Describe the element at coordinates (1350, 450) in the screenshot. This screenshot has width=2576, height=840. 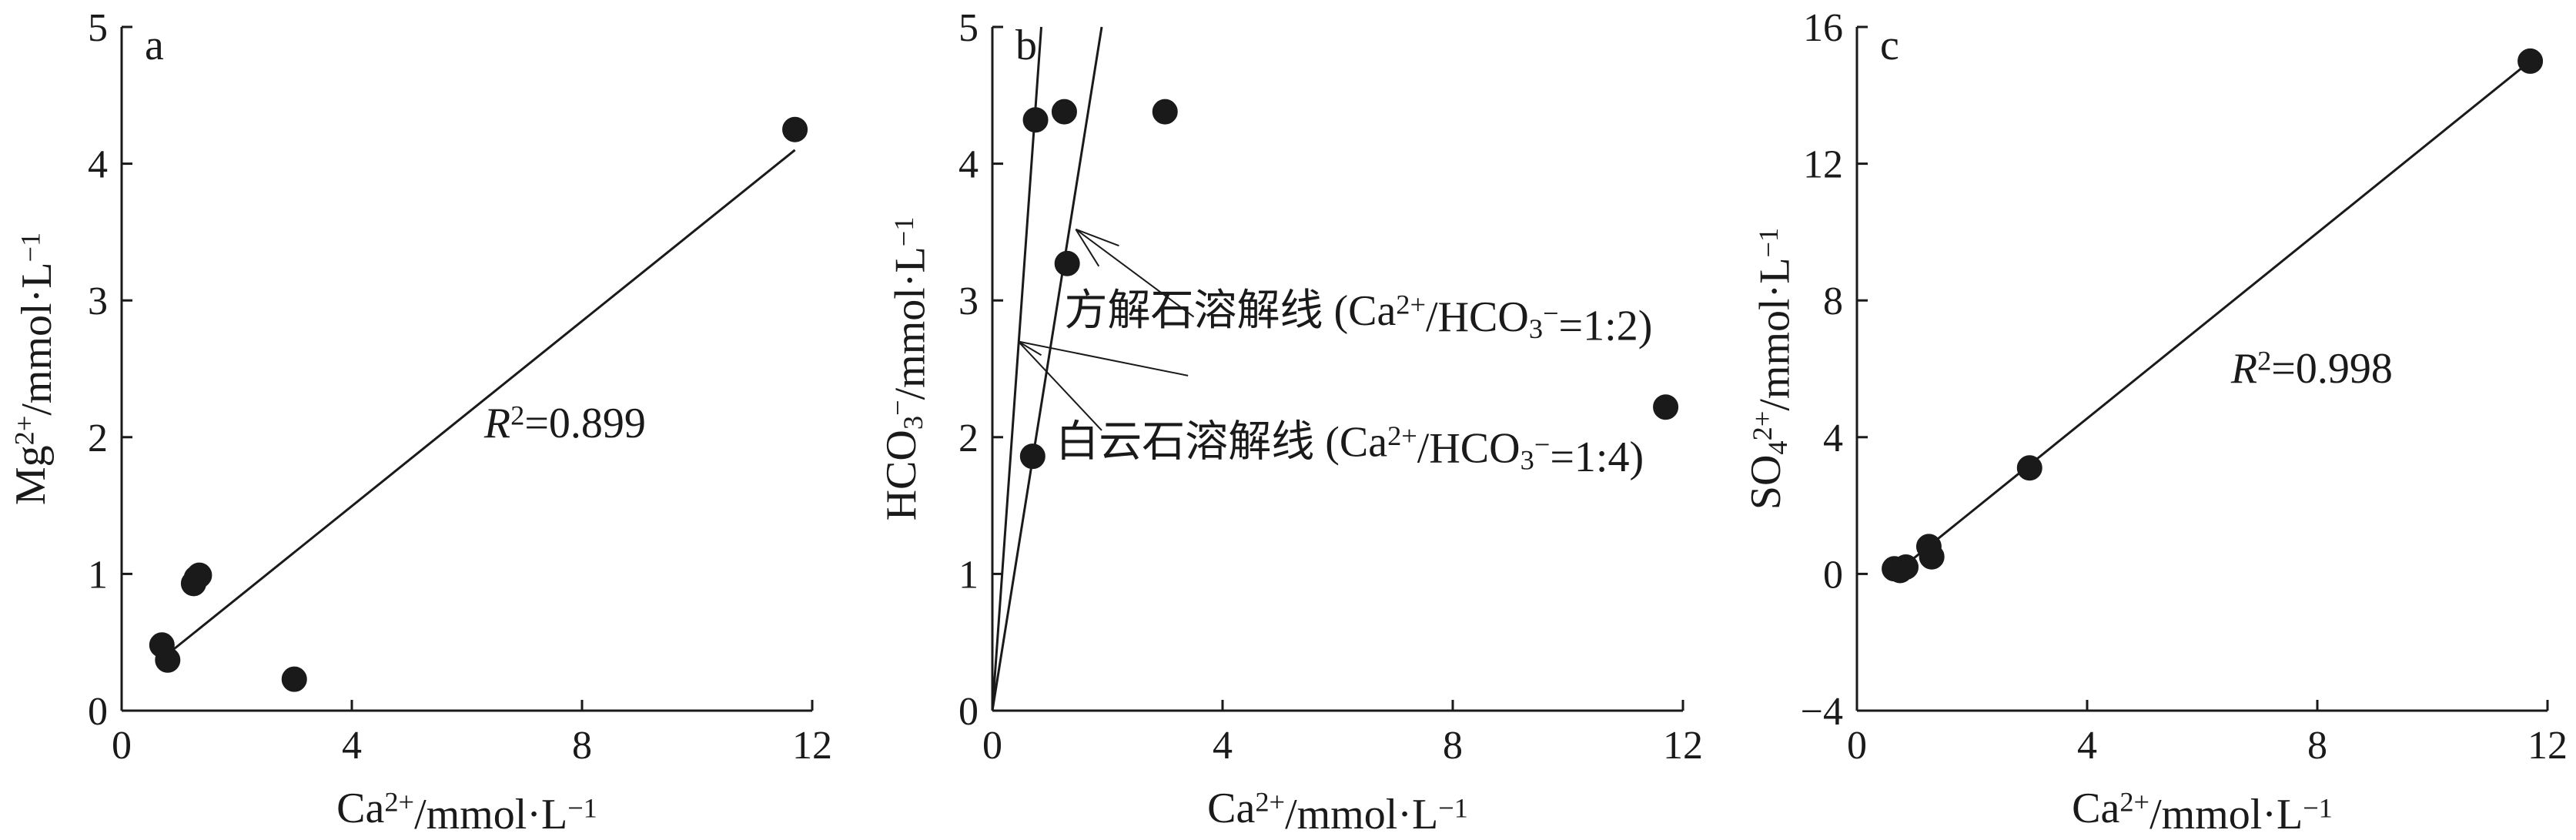
I see `line-annotation: 白云石溶解线 (Ca2+/HCO3−=1:4)` at that location.